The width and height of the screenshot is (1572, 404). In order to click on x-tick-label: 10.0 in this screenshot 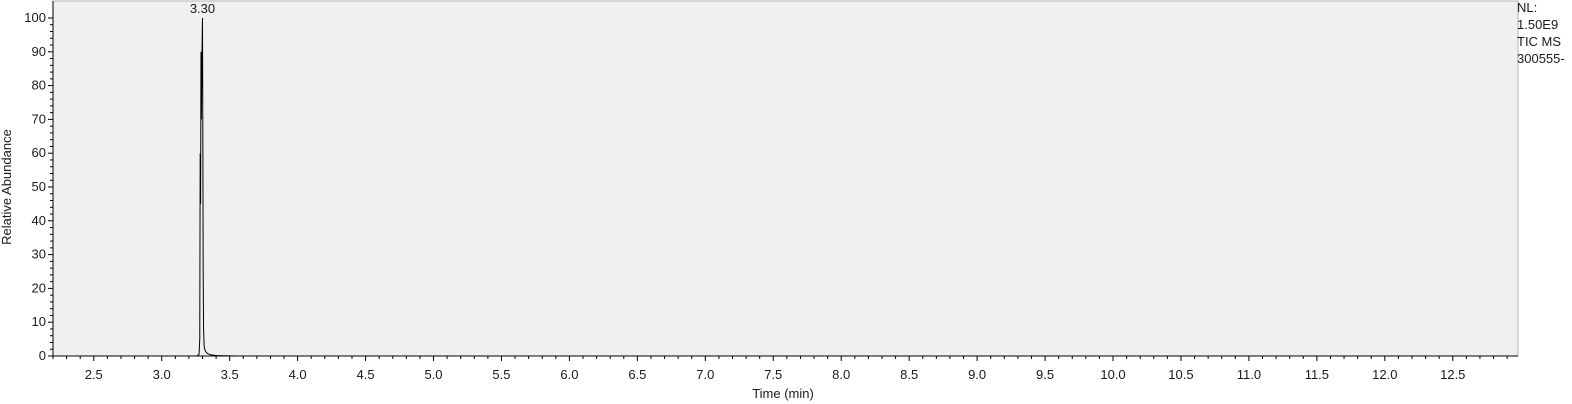, I will do `click(1112, 374)`.